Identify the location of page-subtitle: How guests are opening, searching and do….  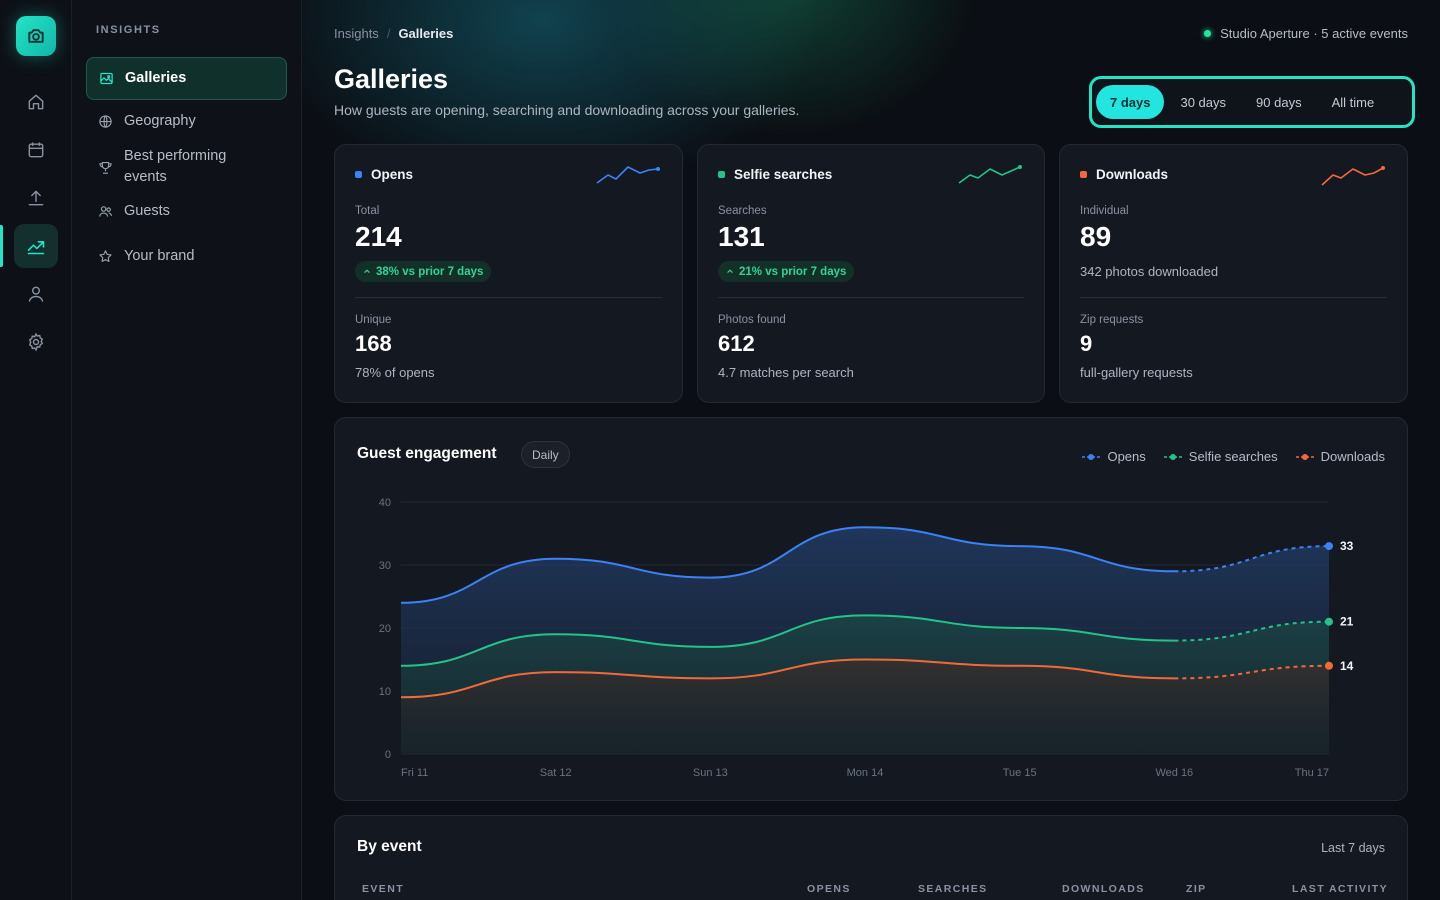
(567, 110).